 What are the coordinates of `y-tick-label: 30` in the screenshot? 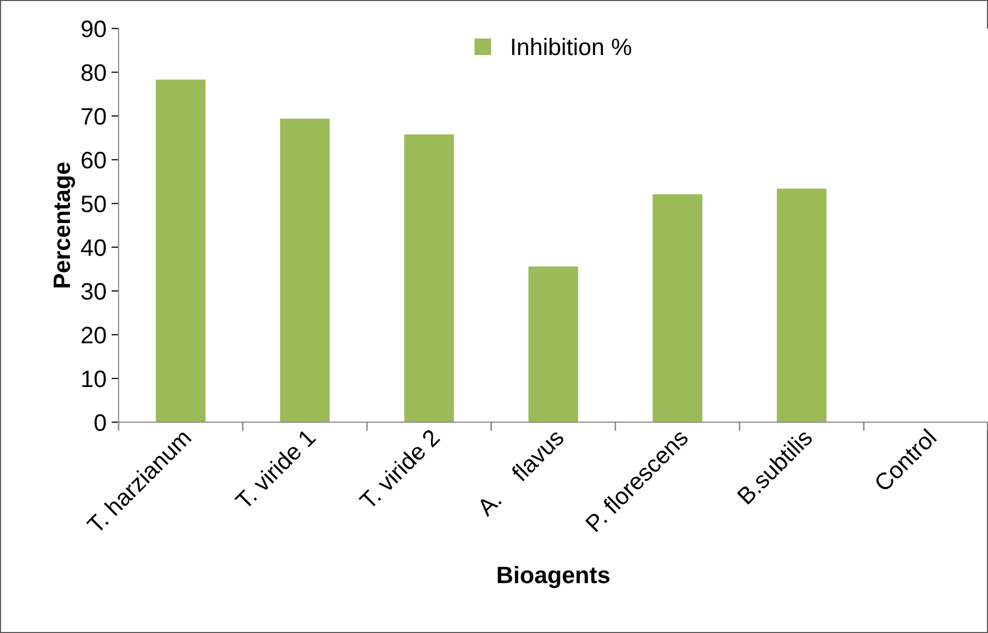 It's located at (93, 291).